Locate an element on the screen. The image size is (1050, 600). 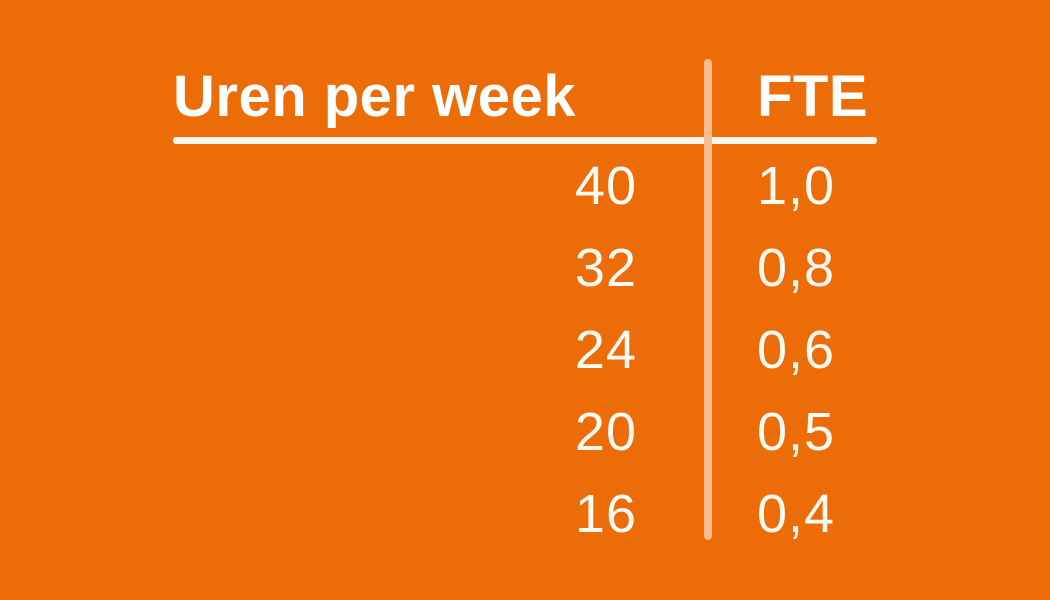
table-row: 32 0,8 is located at coordinates (525, 268).